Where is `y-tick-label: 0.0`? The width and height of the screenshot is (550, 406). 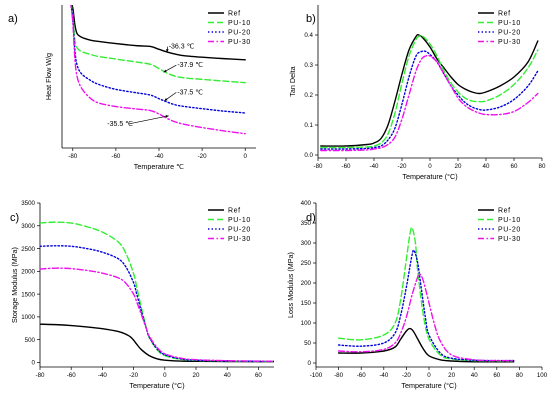
y-tick-label: 0.0 is located at coordinates (308, 155).